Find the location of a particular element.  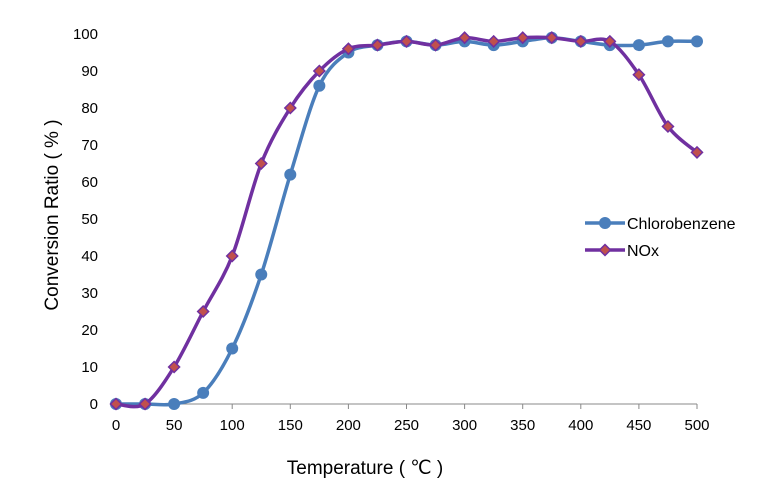

legend-marker-nox is located at coordinates (605, 250).